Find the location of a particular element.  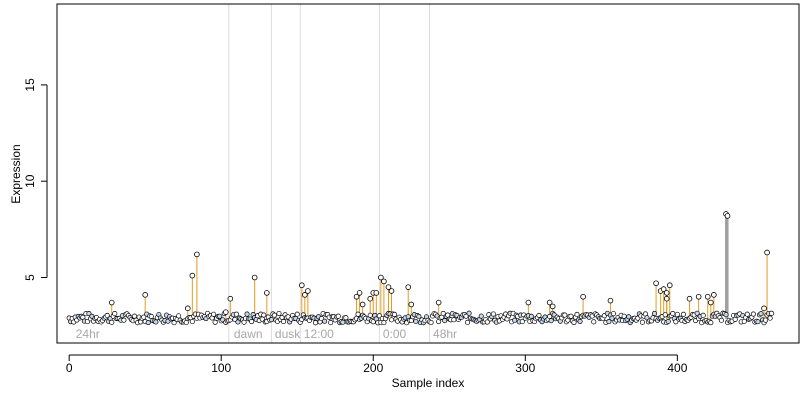

region-label: dawn is located at coordinates (248, 334).